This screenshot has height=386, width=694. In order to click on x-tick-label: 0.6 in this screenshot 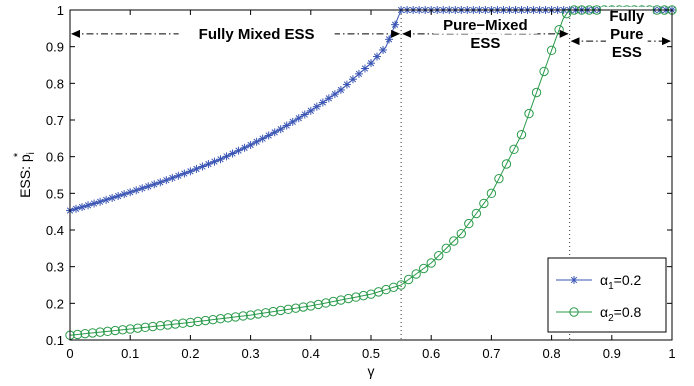, I will do `click(431, 353)`.